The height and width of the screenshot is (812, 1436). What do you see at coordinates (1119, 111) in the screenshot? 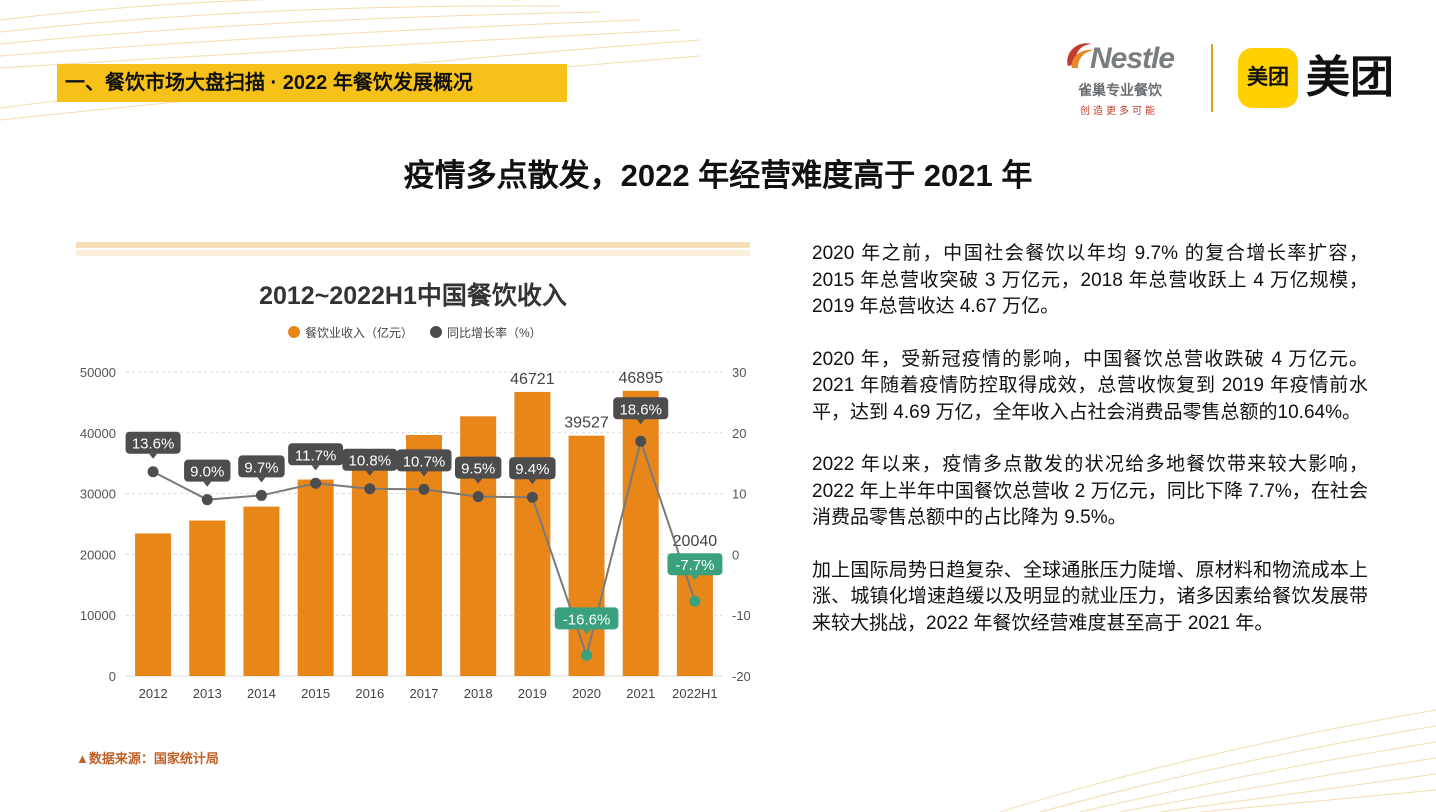
I see `nestle-slogan: 创造更多可能` at bounding box center [1119, 111].